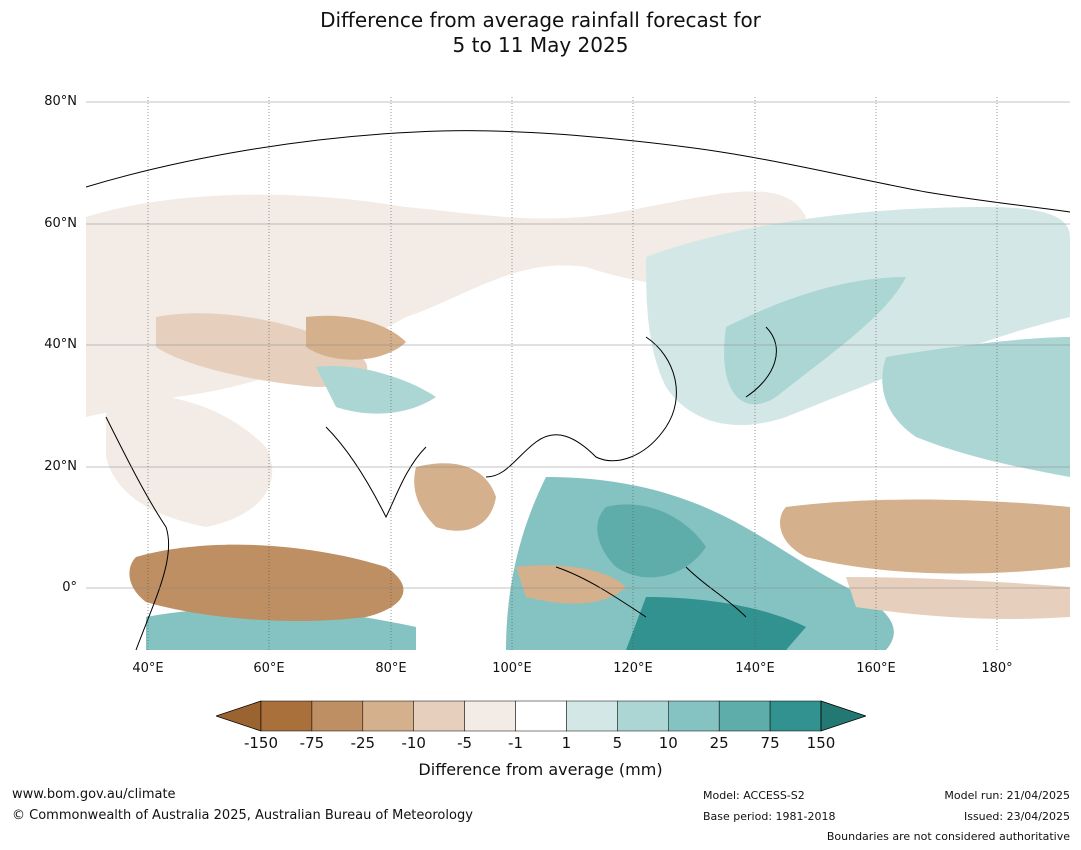 This screenshot has height=850, width=1081. I want to click on dry-region-south-china-sea, so click(571, 584).